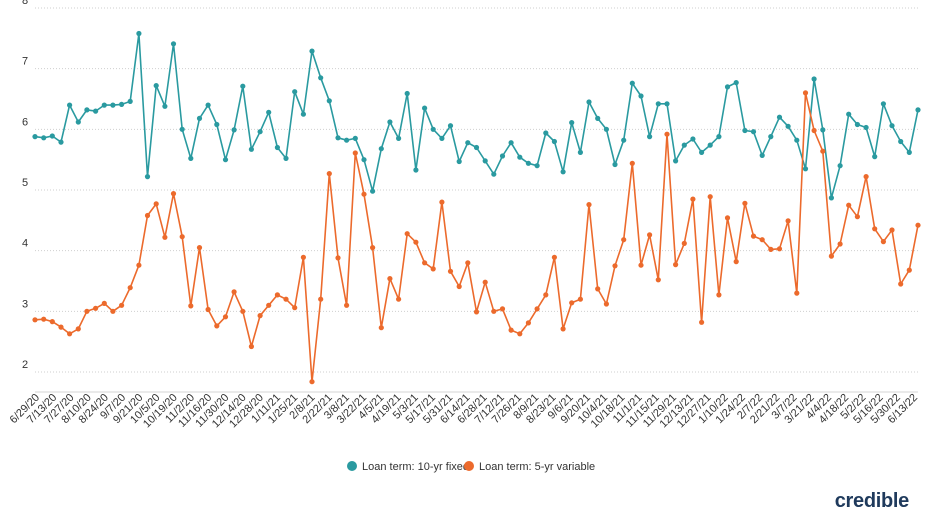 The image size is (931, 523). What do you see at coordinates (537, 467) in the screenshot?
I see `legend-label: Loan term: 5-yr variable` at bounding box center [537, 467].